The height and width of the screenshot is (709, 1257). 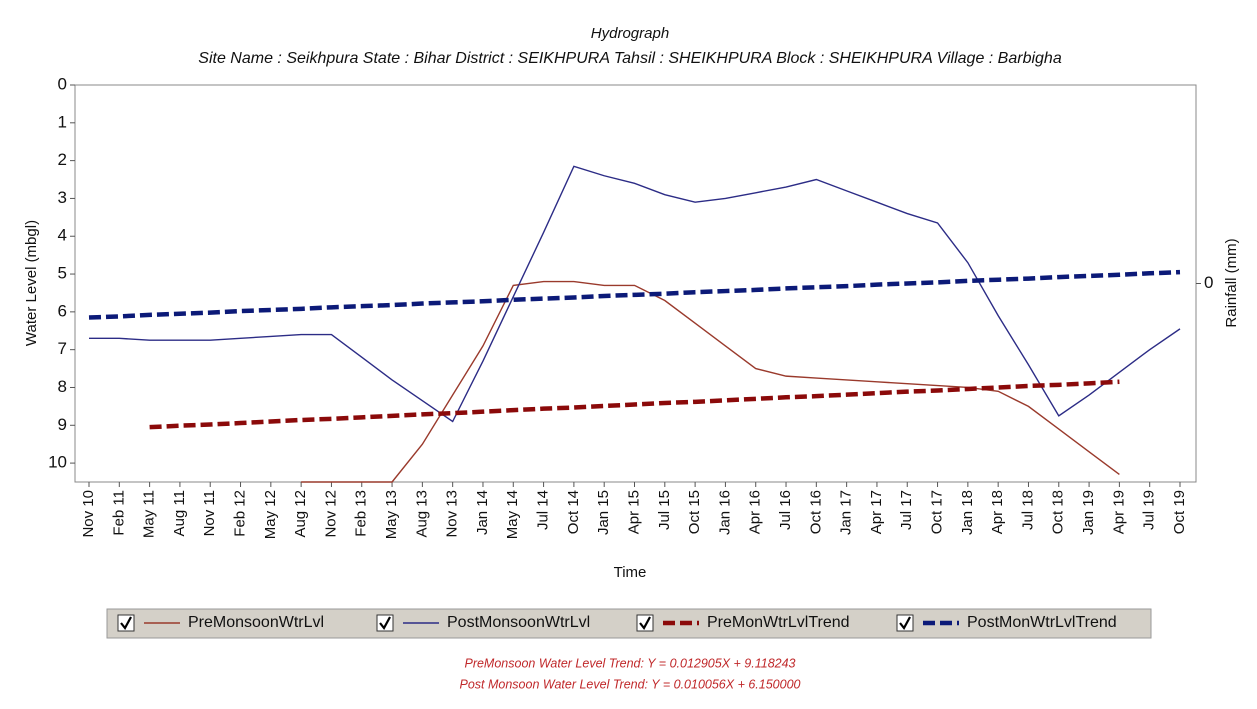 I want to click on legend-label: PreMonWtrLvlTrend, so click(x=778, y=622).